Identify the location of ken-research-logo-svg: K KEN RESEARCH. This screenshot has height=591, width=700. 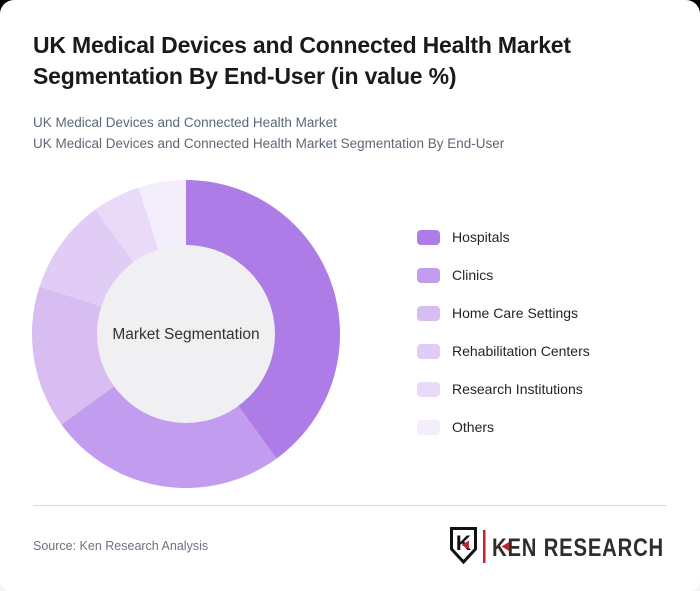
(557, 546).